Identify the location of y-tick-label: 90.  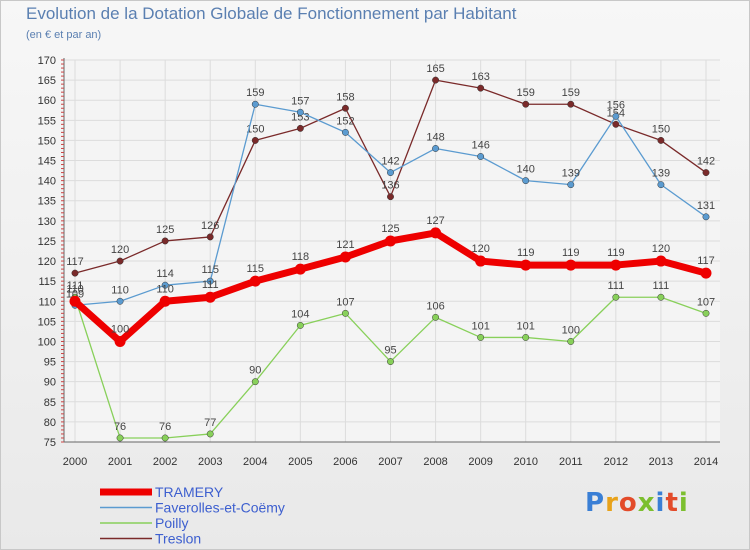
(50, 383).